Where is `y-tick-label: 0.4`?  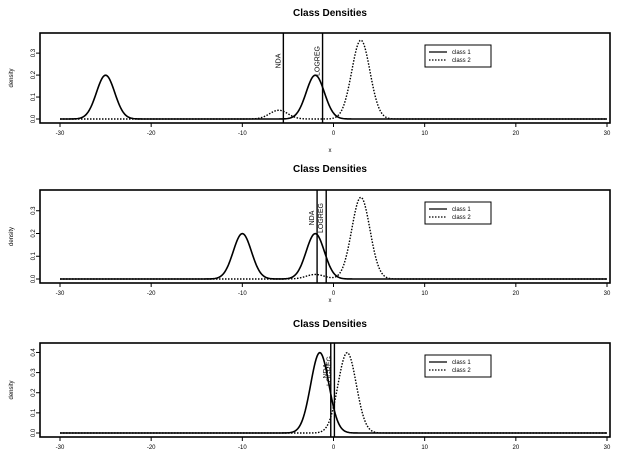 y-tick-label: 0.4 is located at coordinates (34, 352).